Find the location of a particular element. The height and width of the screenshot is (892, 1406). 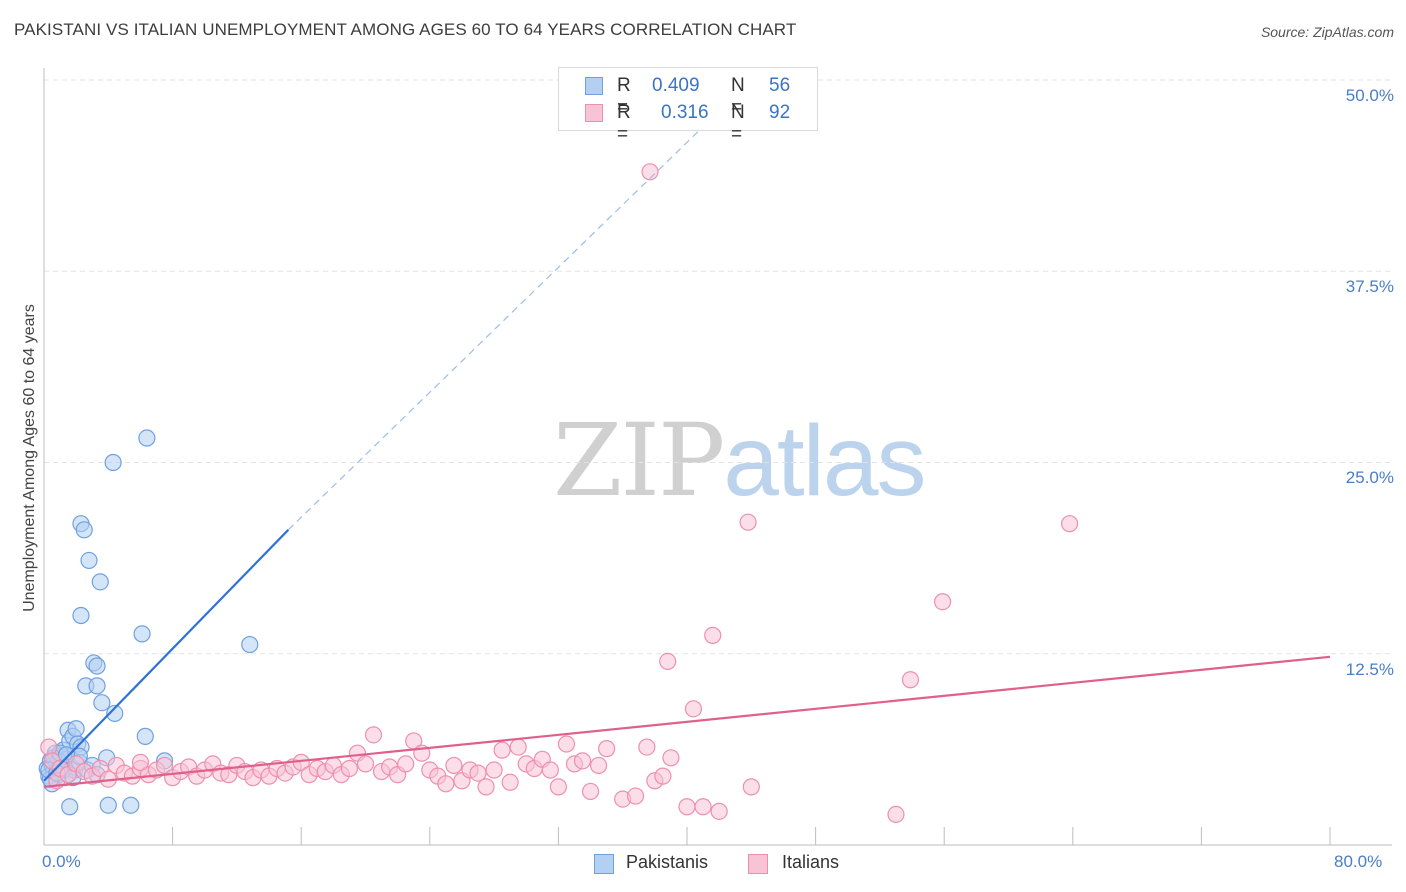

stats-legend: R = 0.409 N = 56 R = 0.316 N = 92 is located at coordinates (688, 106).